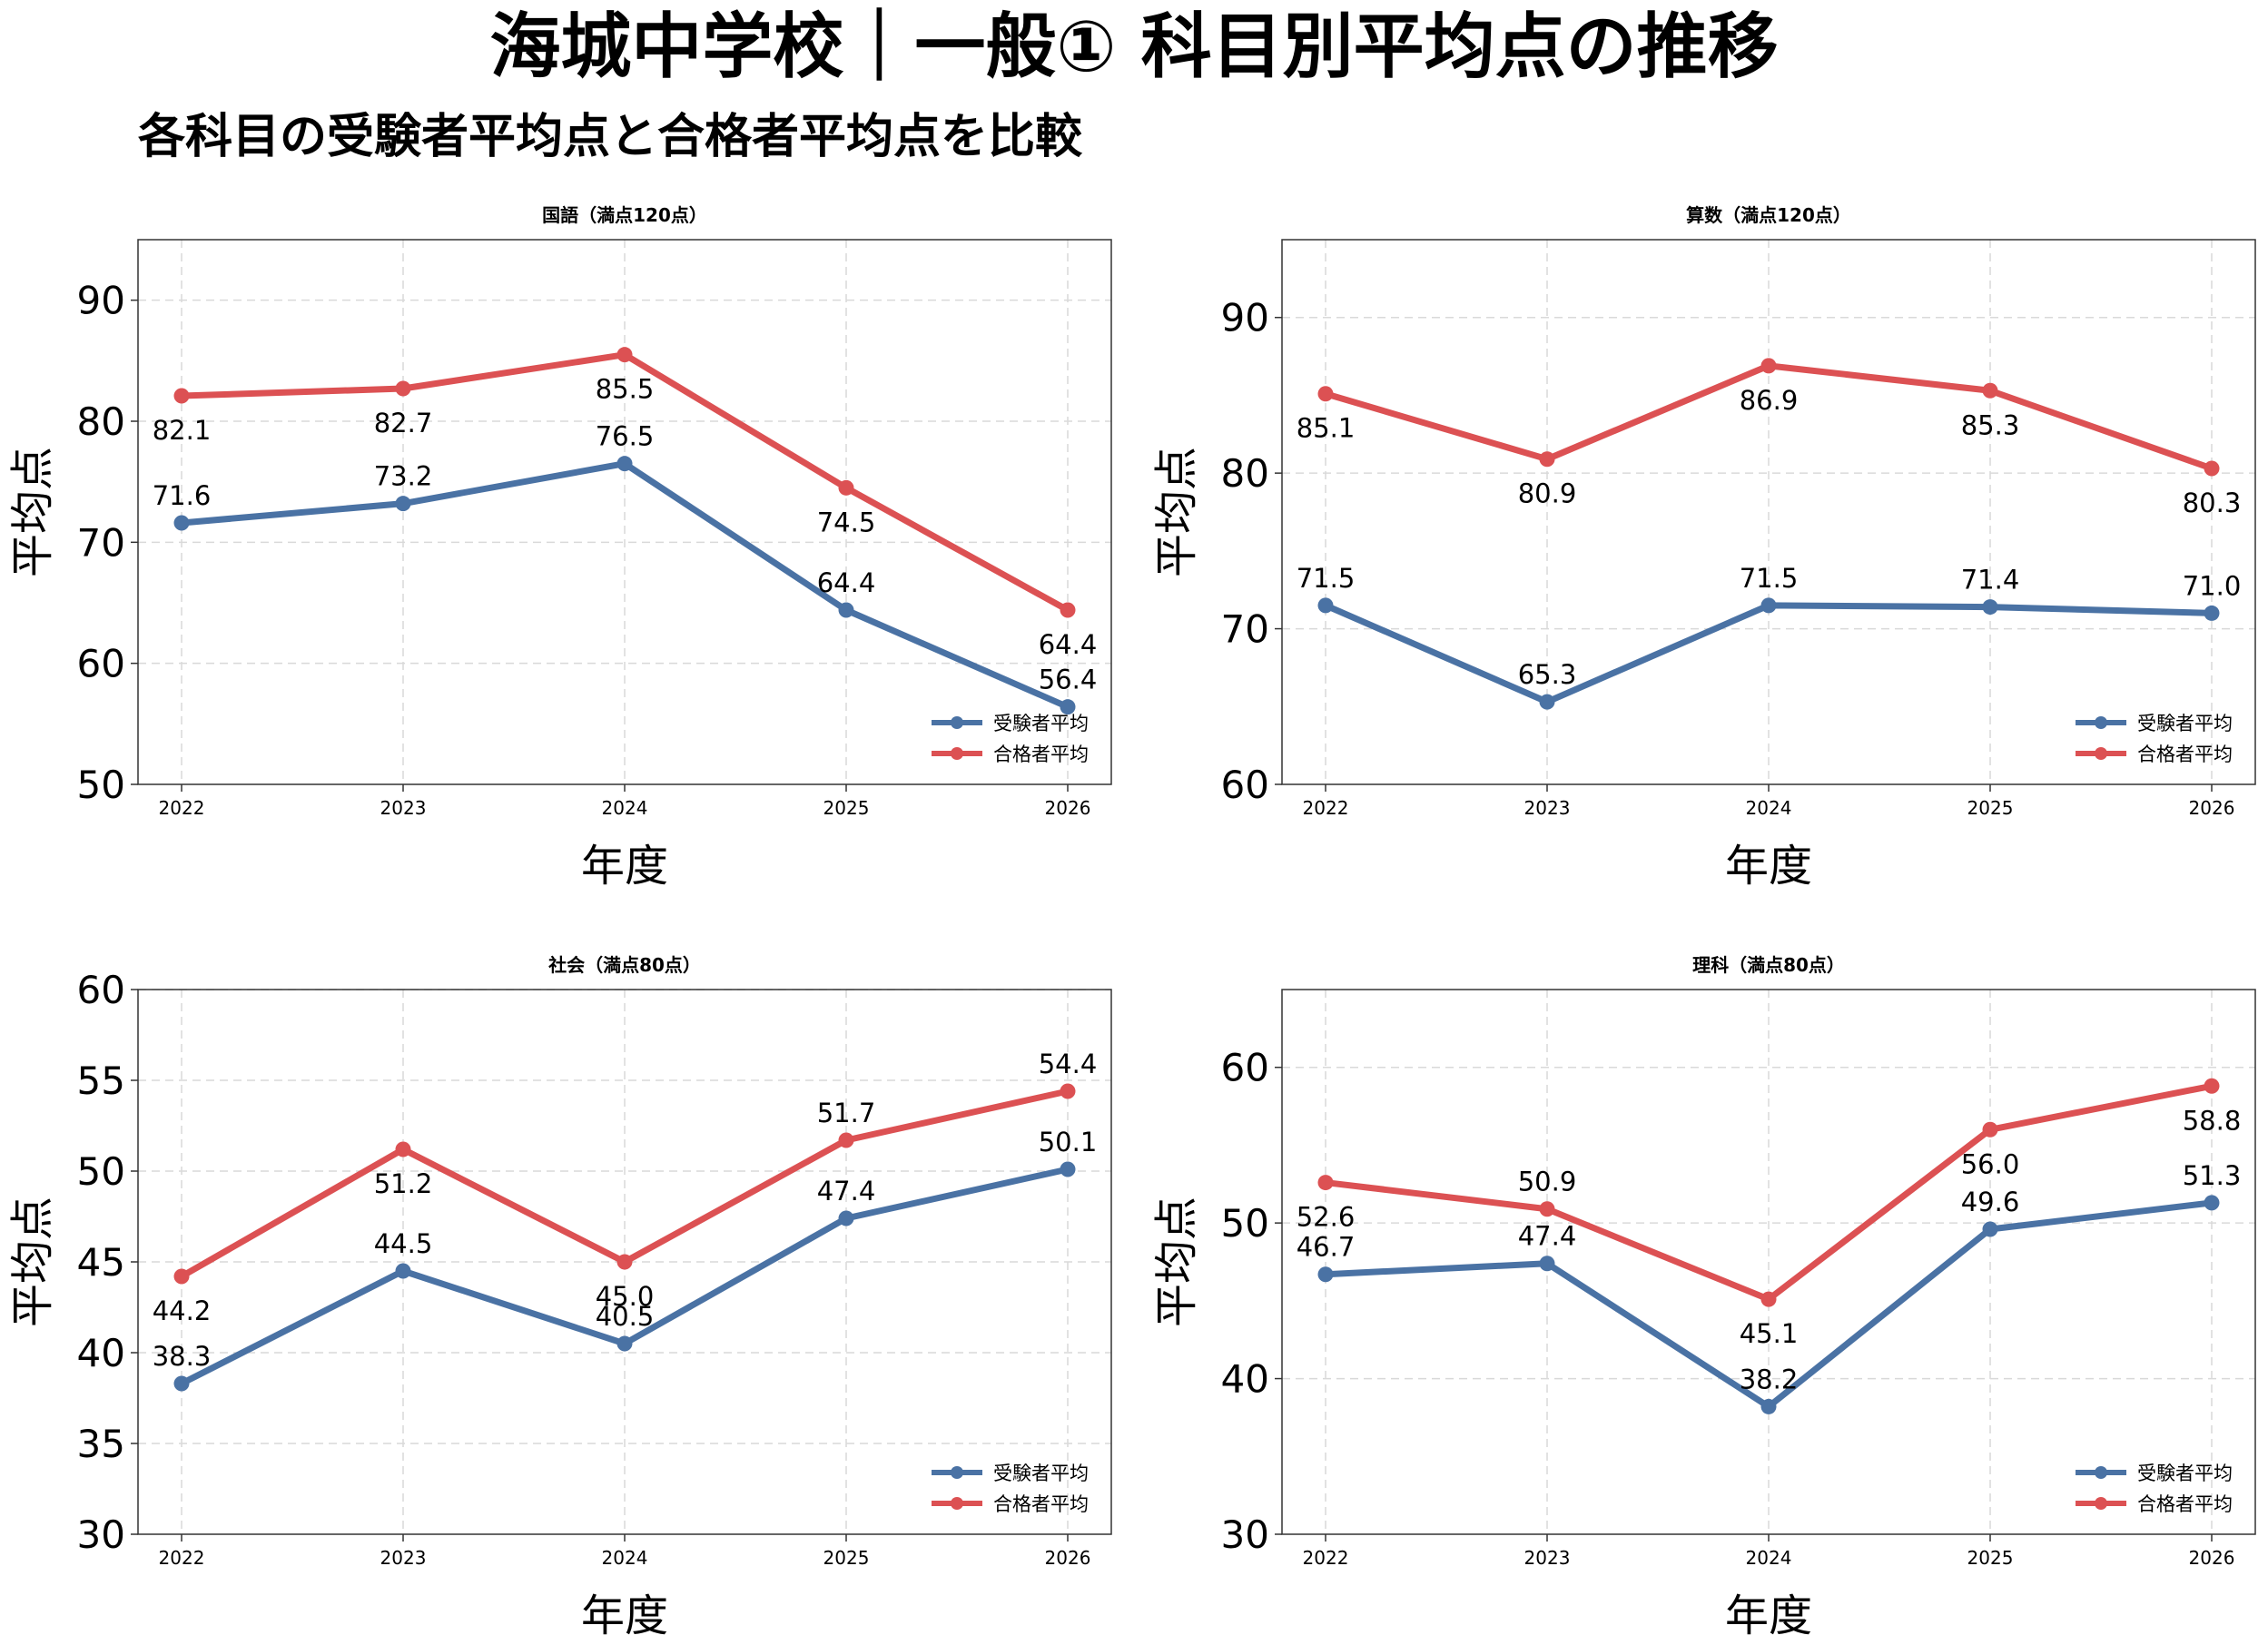 This screenshot has width=2268, height=1645. I want to click on x-tick-label: 2023, so click(1547, 1558).